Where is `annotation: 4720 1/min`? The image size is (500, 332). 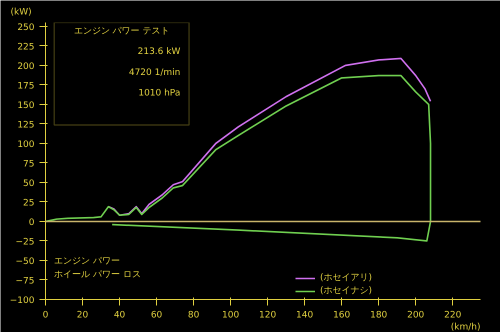
annotation: 4720 1/min is located at coordinates (154, 73).